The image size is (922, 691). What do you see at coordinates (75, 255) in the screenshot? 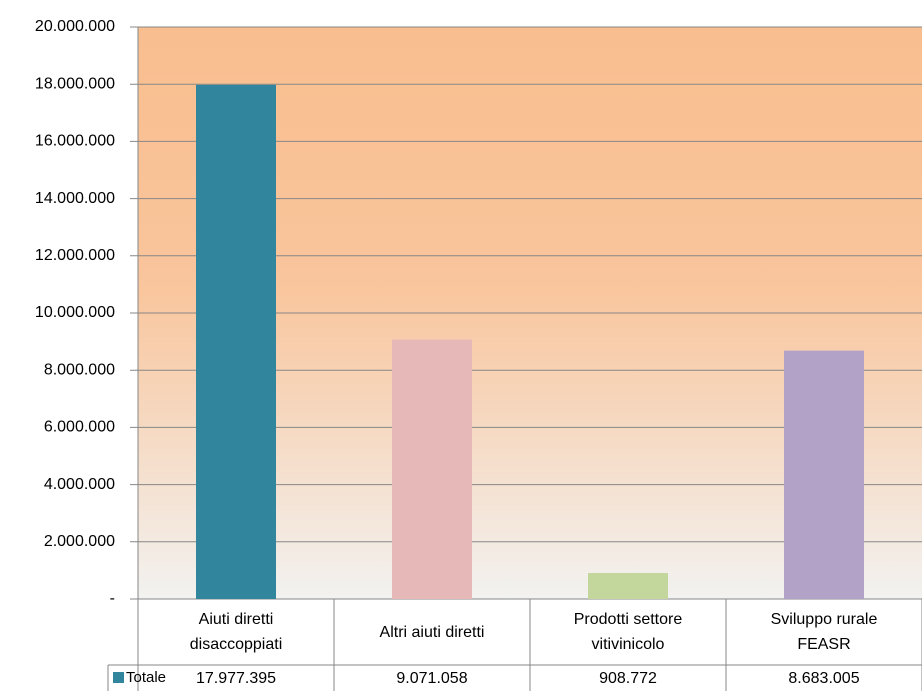
I see `y-tick-label: 12.000.000` at bounding box center [75, 255].